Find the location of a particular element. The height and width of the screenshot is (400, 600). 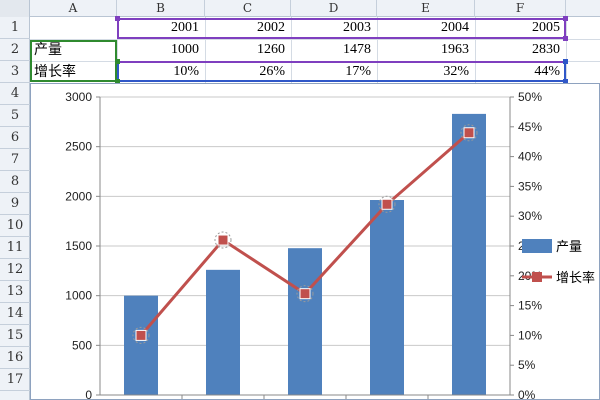

bar-2002 is located at coordinates (223, 332).